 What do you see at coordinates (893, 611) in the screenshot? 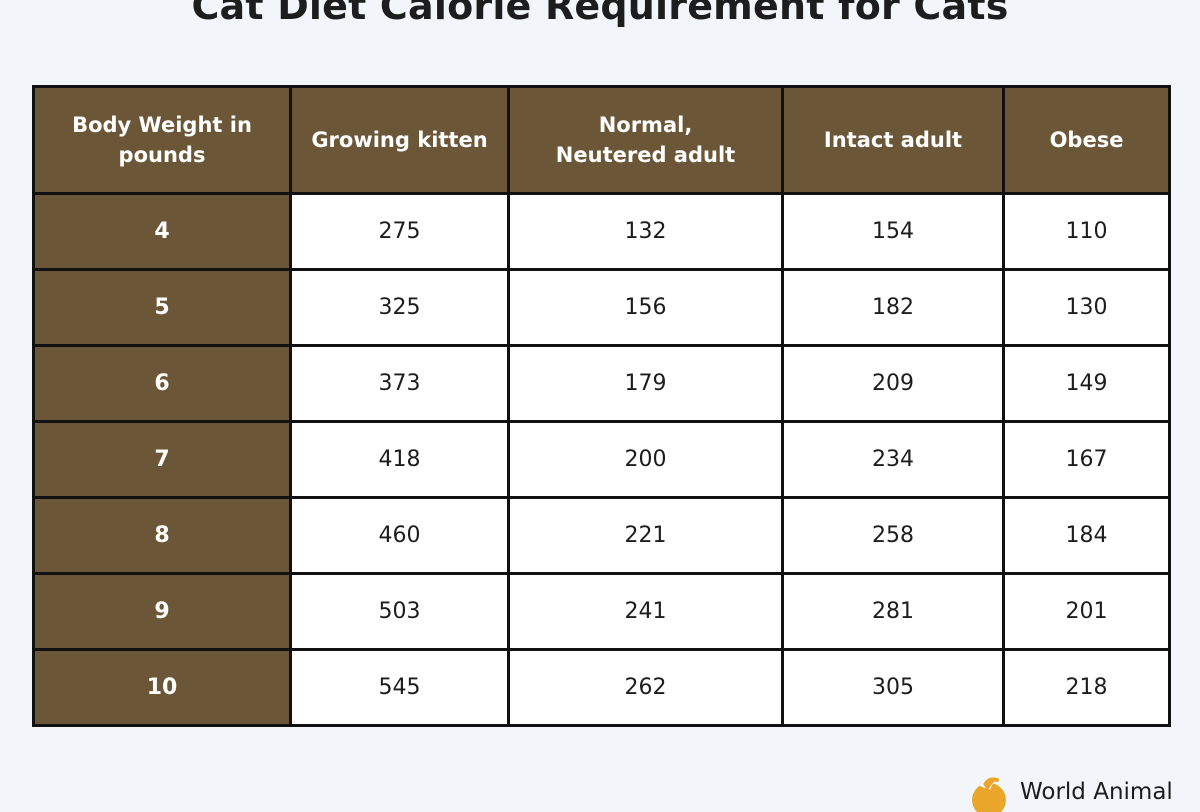
I see `cell-intact-adult: 281` at bounding box center [893, 611].